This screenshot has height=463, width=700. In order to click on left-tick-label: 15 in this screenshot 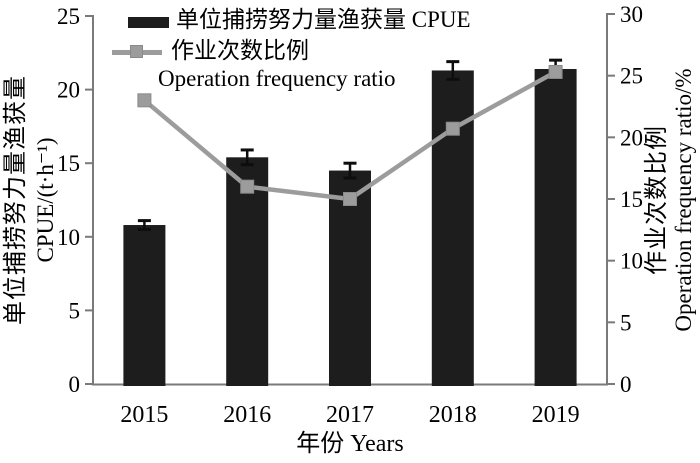, I will do `click(68, 163)`.